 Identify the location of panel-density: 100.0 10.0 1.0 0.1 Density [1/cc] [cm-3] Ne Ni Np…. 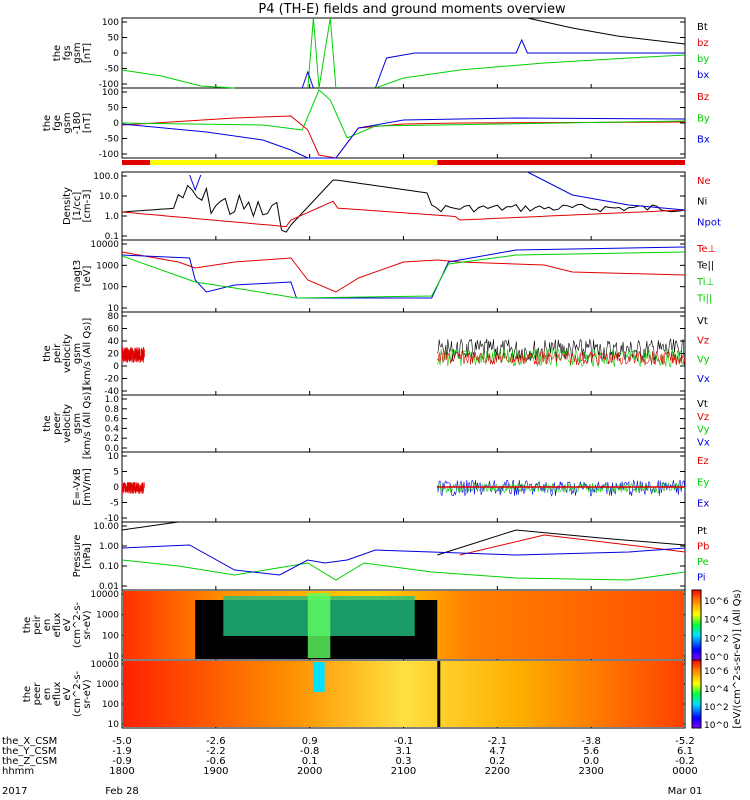
(391, 206).